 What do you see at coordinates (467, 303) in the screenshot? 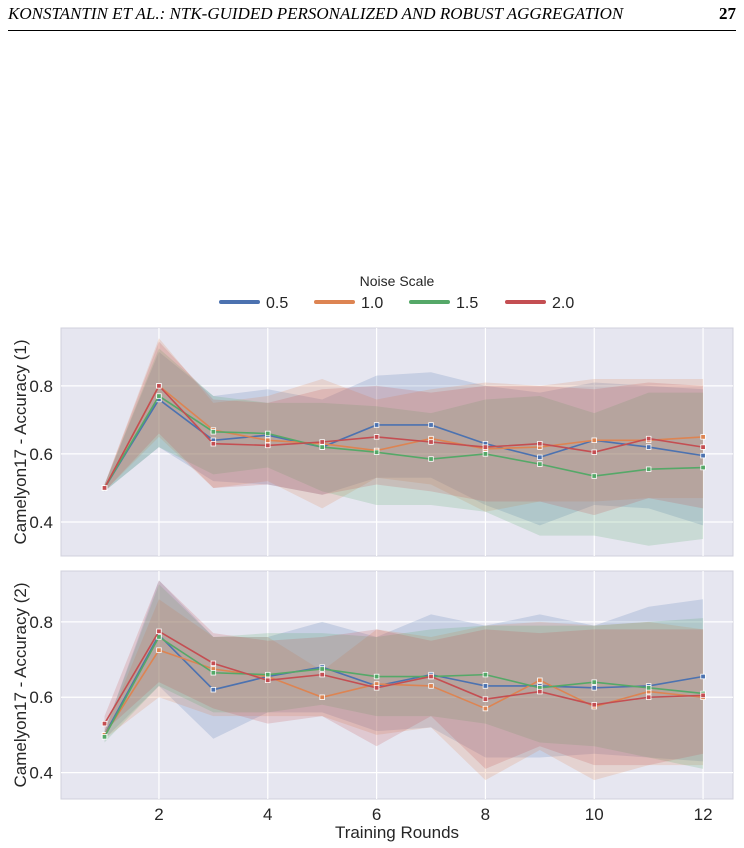
I see `legend-label: 1.5` at bounding box center [467, 303].